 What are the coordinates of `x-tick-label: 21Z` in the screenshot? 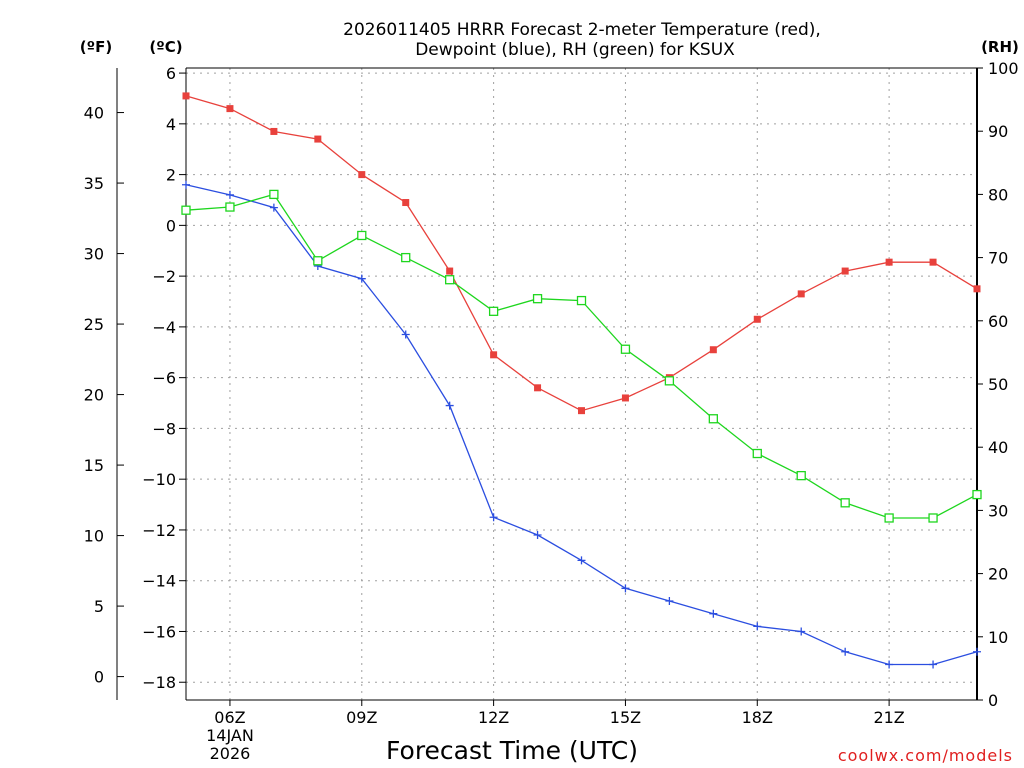 It's located at (888, 717).